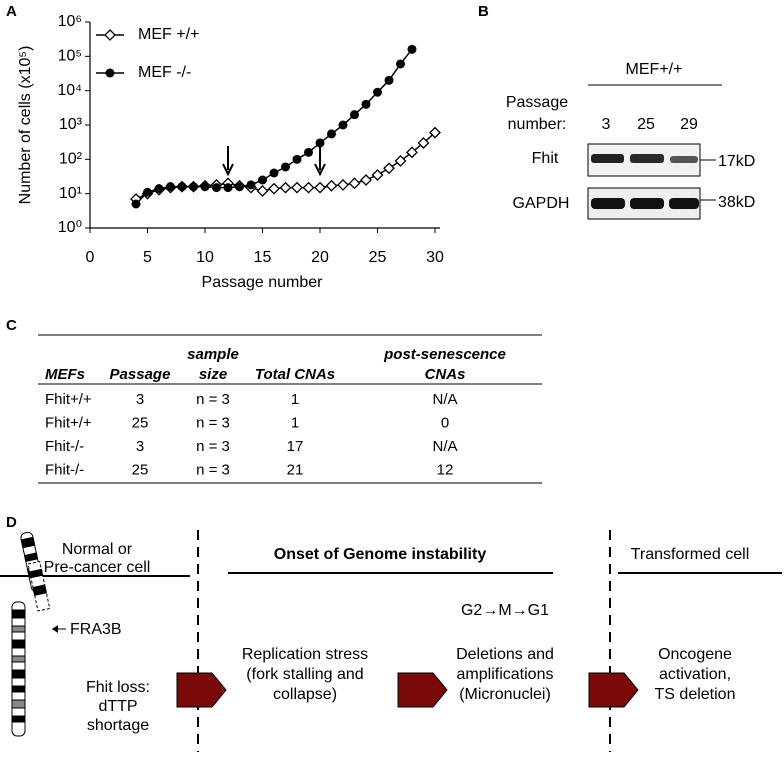 The width and height of the screenshot is (784, 768). I want to click on x-tick-label: 30, so click(435, 257).